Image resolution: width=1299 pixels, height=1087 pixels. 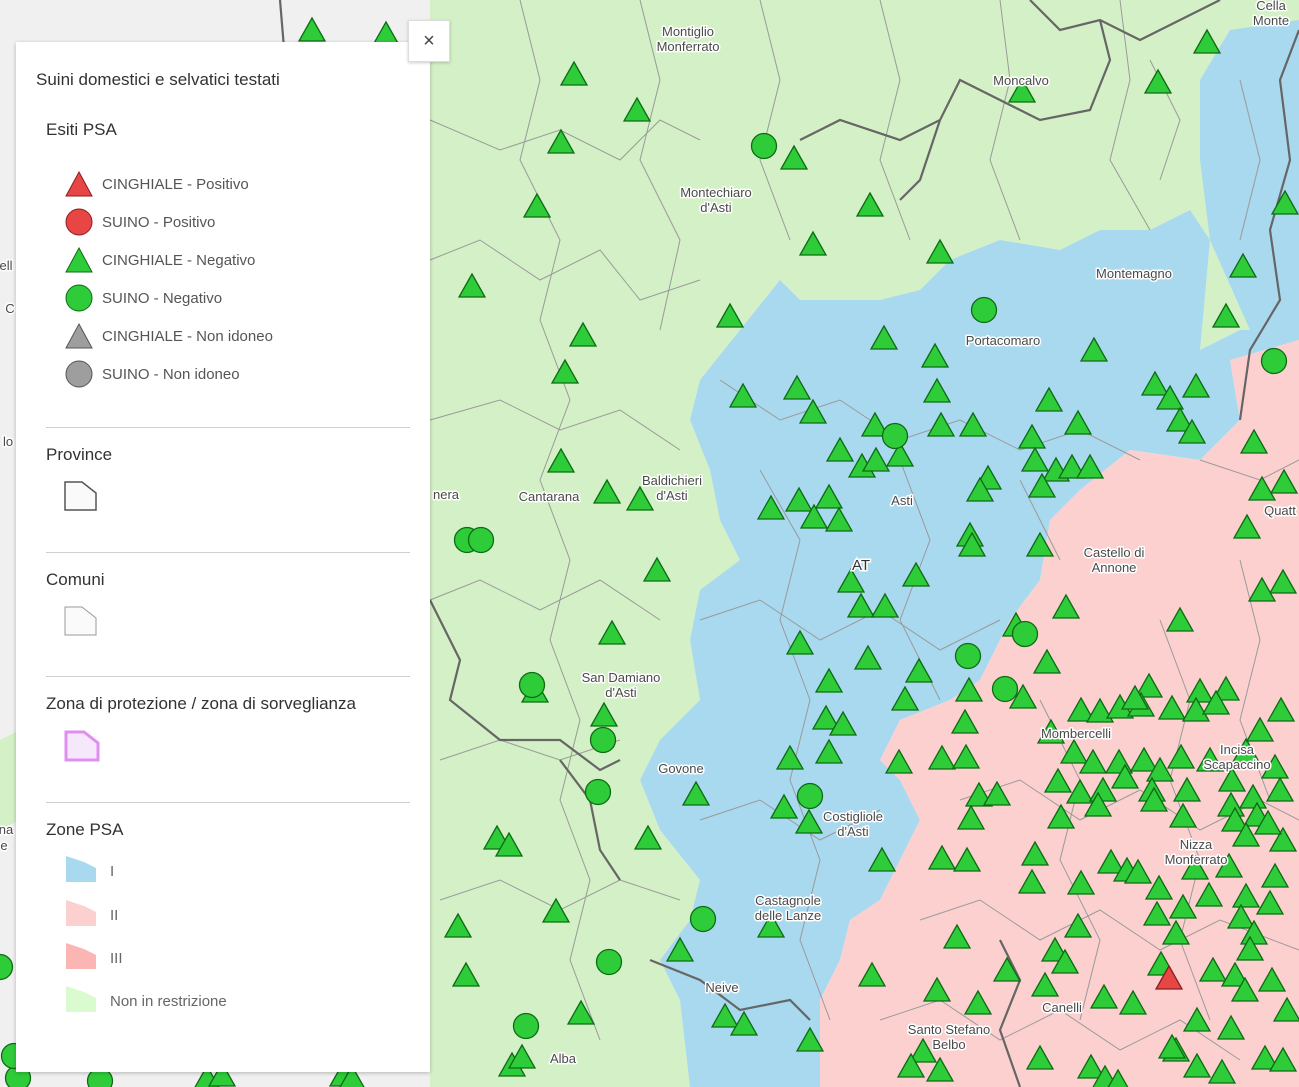 I want to click on place-label: Montechiaro d'Asti, so click(x=716, y=200).